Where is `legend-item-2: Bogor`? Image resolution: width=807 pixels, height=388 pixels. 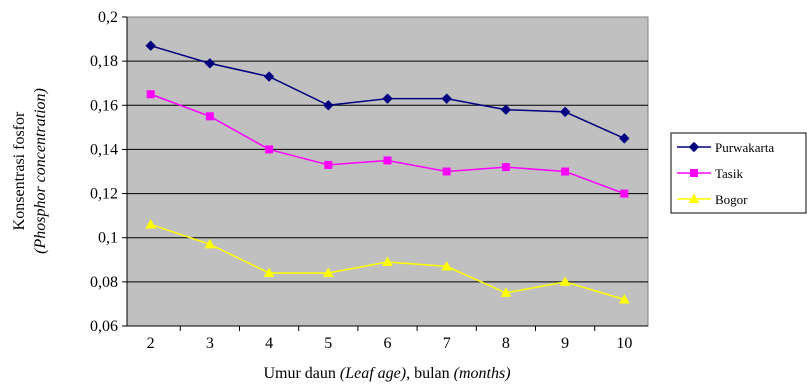 legend-item-2: Bogor is located at coordinates (712, 199).